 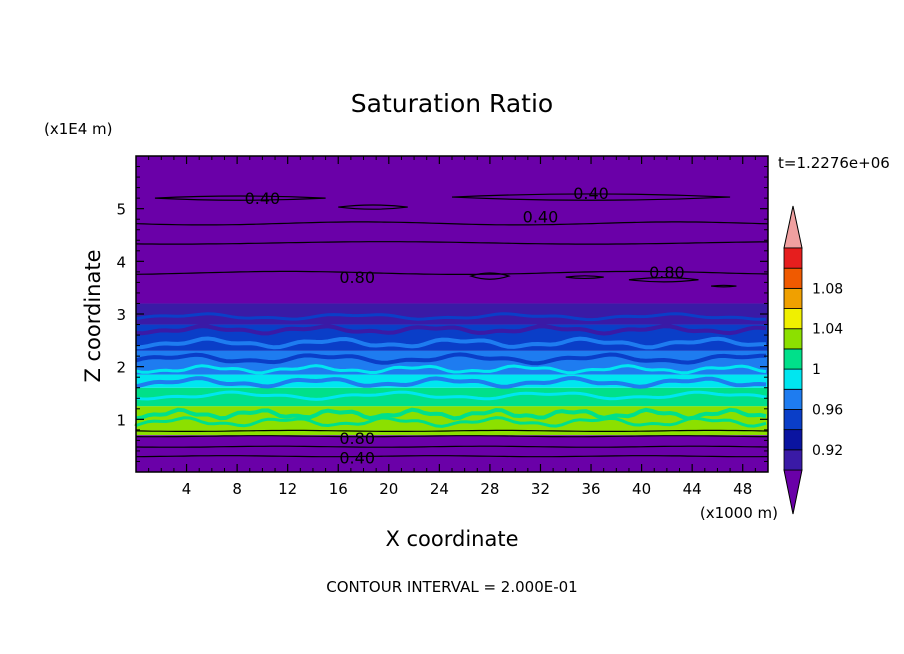 What do you see at coordinates (121, 420) in the screenshot?
I see `y-tick-label-0: 1` at bounding box center [121, 420].